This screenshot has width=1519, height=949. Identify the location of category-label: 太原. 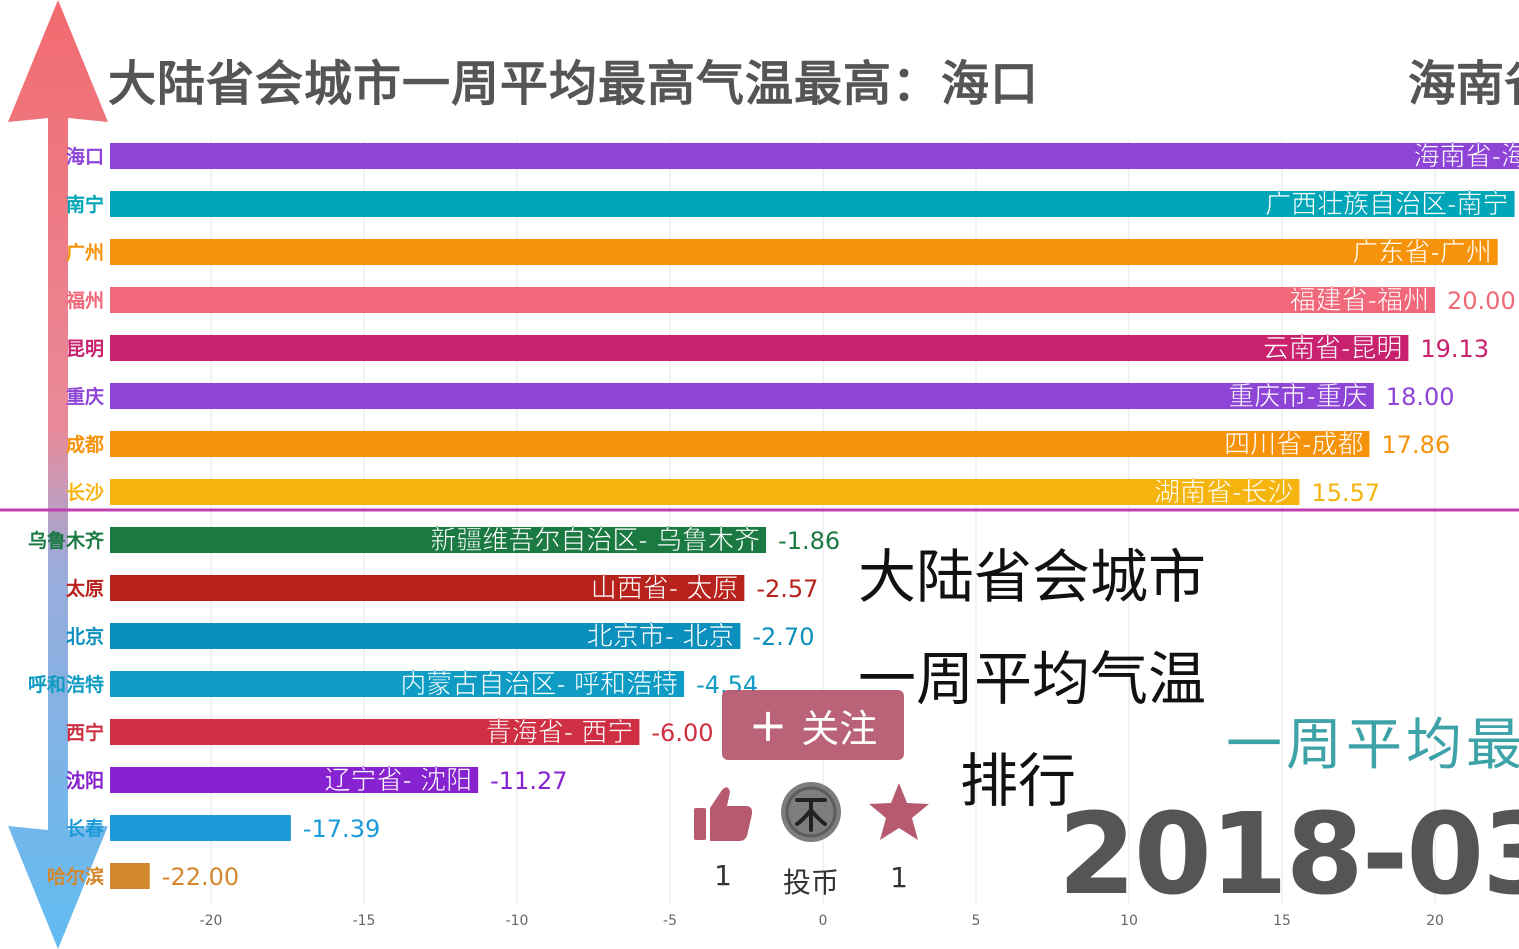
(85, 588).